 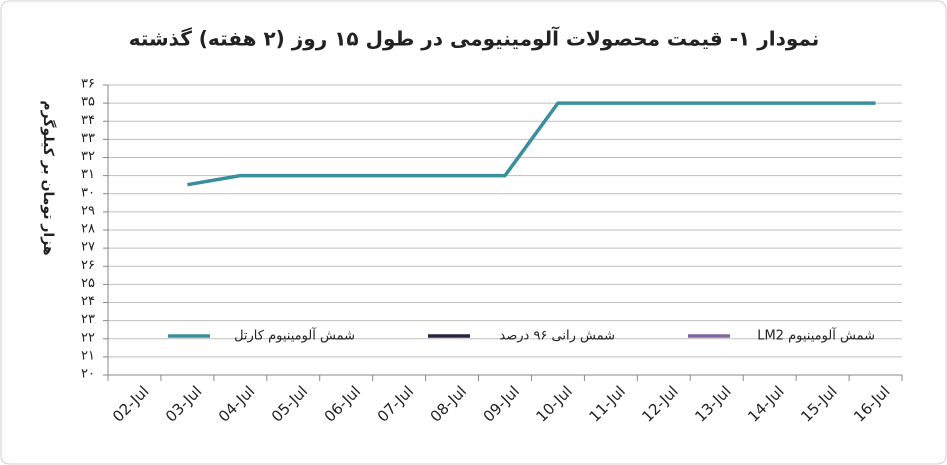 I want to click on y-tick-label: ۳۵, so click(x=88, y=102).